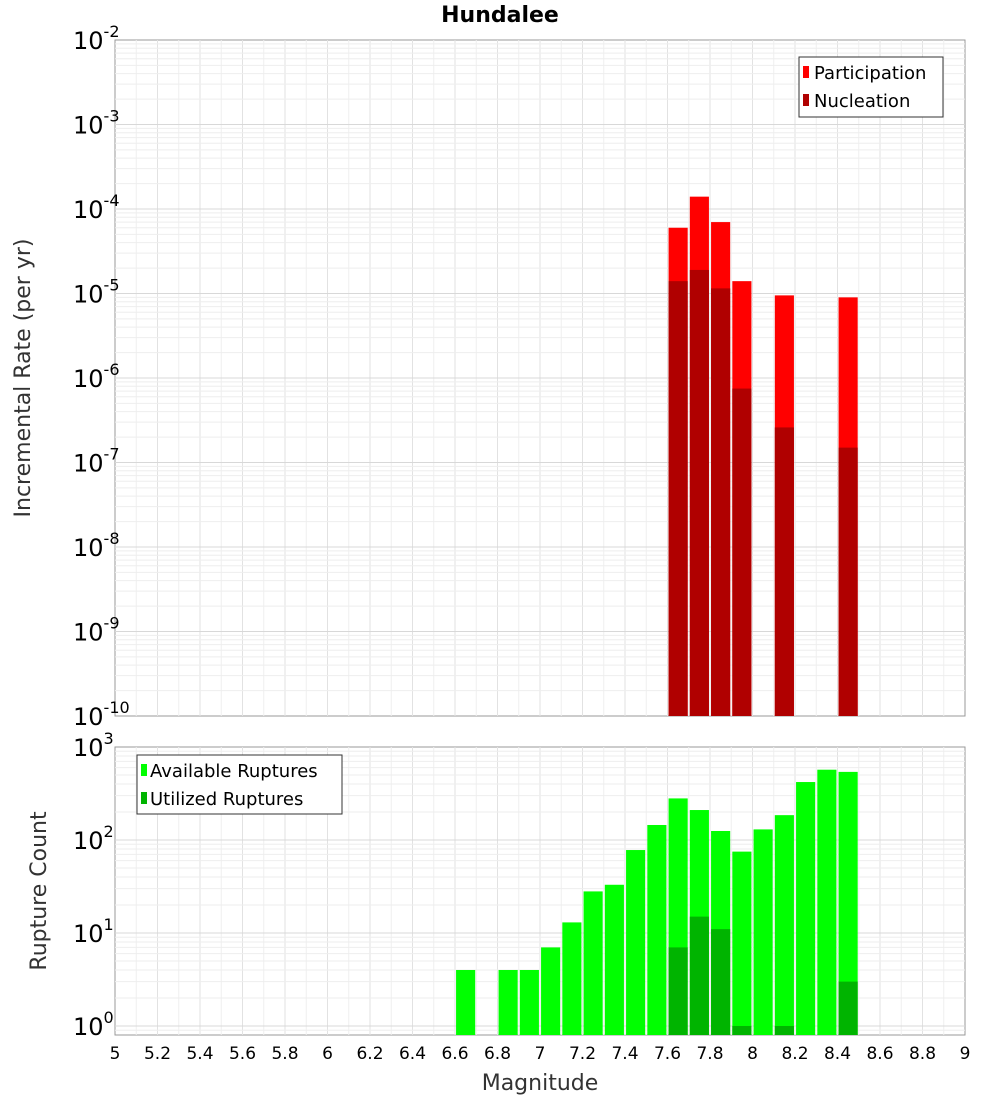 The image size is (1000, 1100). I want to click on count-bars, so click(657, 902).